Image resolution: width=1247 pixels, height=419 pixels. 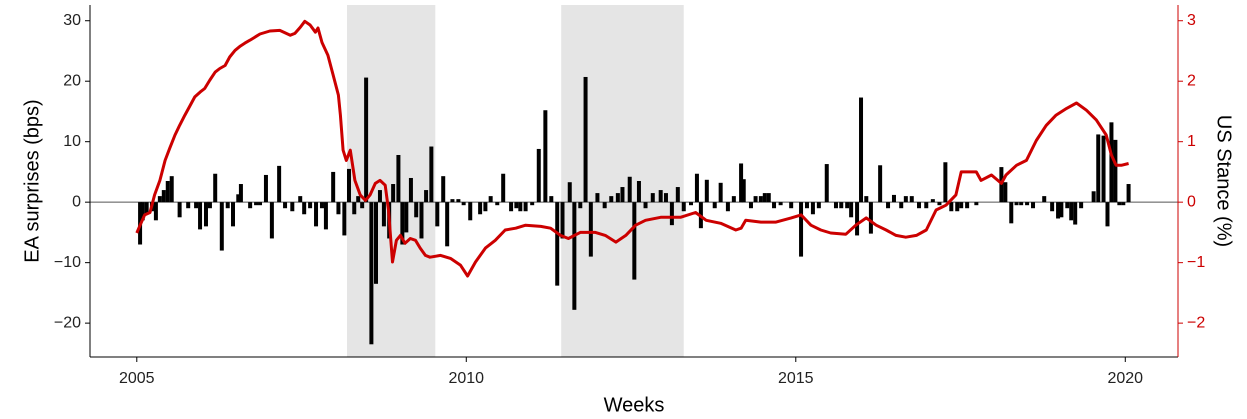 I want to click on y2-tick-label: 0, so click(x=1191, y=201).